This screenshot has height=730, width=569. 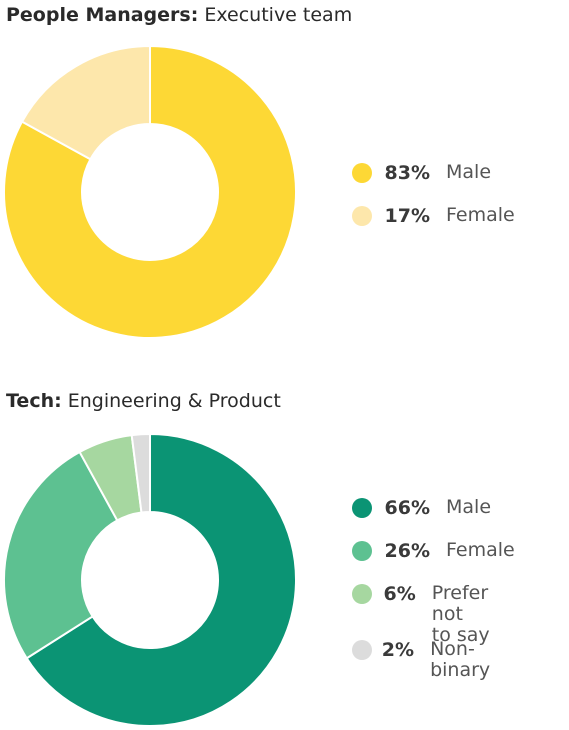 What do you see at coordinates (275, 15) in the screenshot?
I see `chart-title-rest: Executive team` at bounding box center [275, 15].